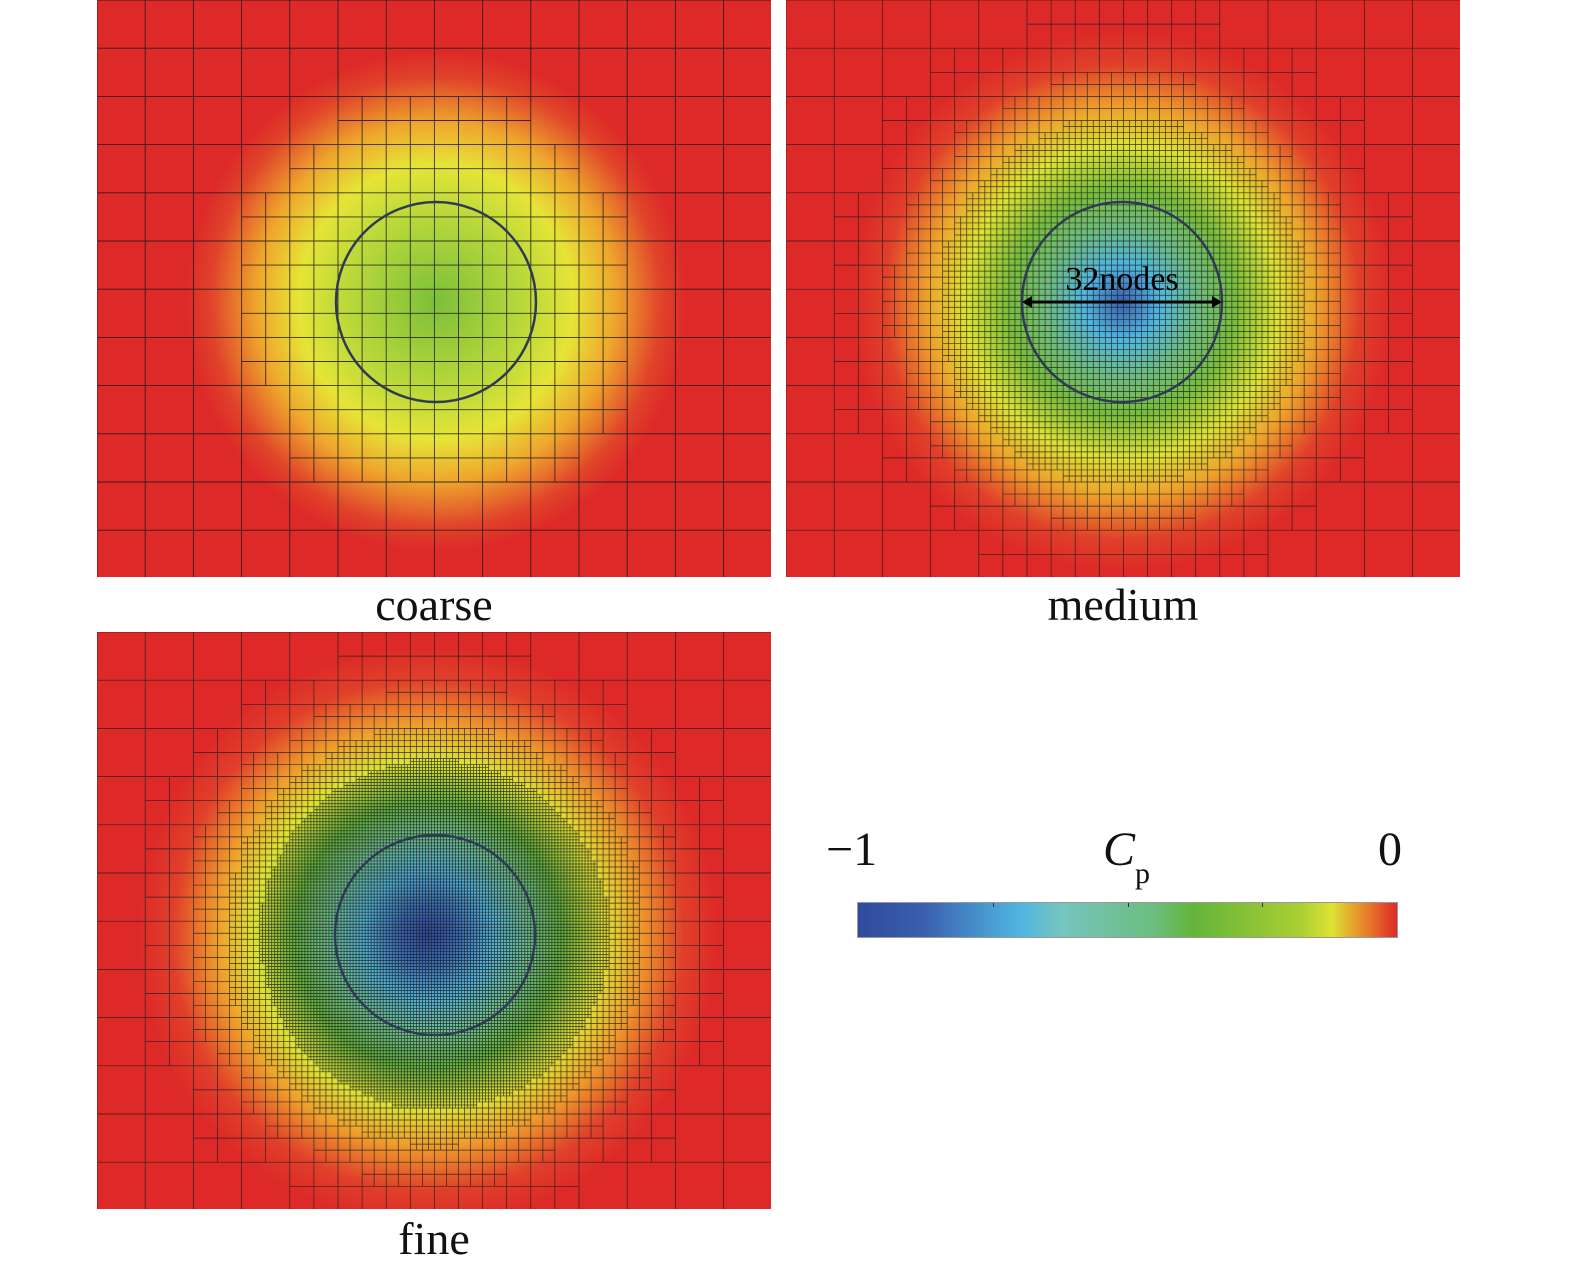  What do you see at coordinates (852, 849) in the screenshot?
I see `colorbar-min-label: −1` at bounding box center [852, 849].